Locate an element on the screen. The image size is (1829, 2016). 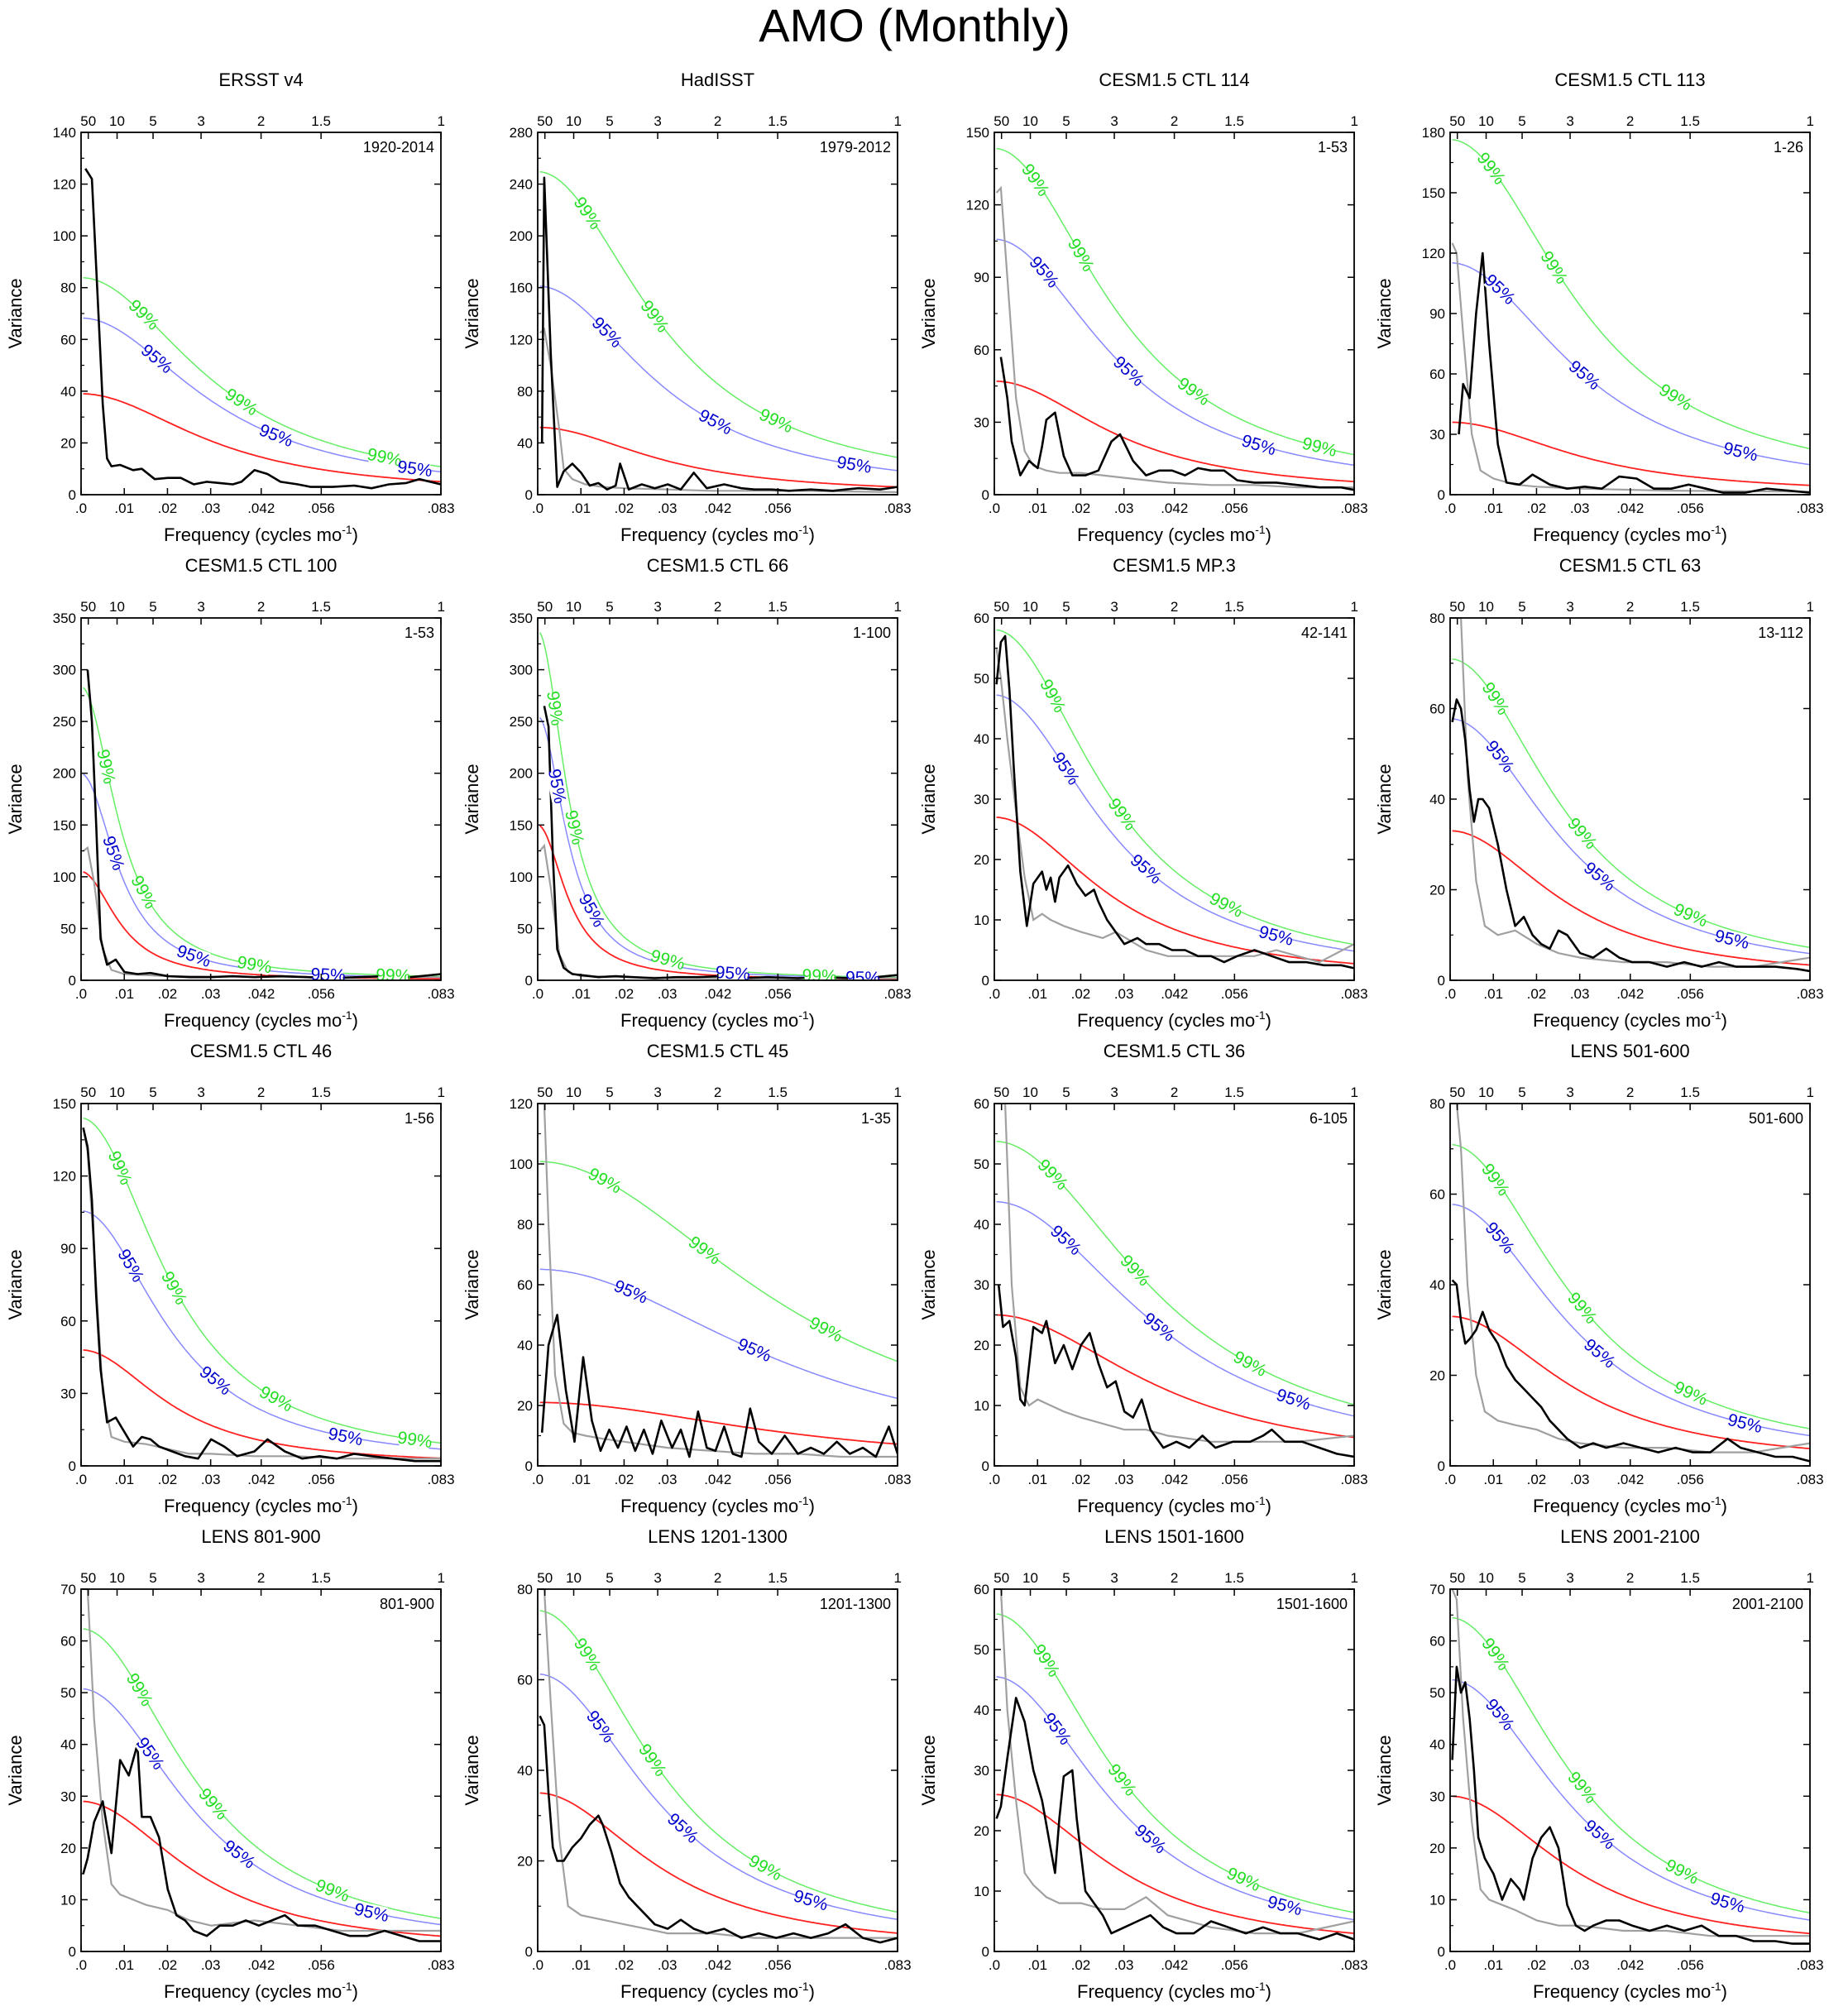
ci95-curve is located at coordinates (262, 1330).